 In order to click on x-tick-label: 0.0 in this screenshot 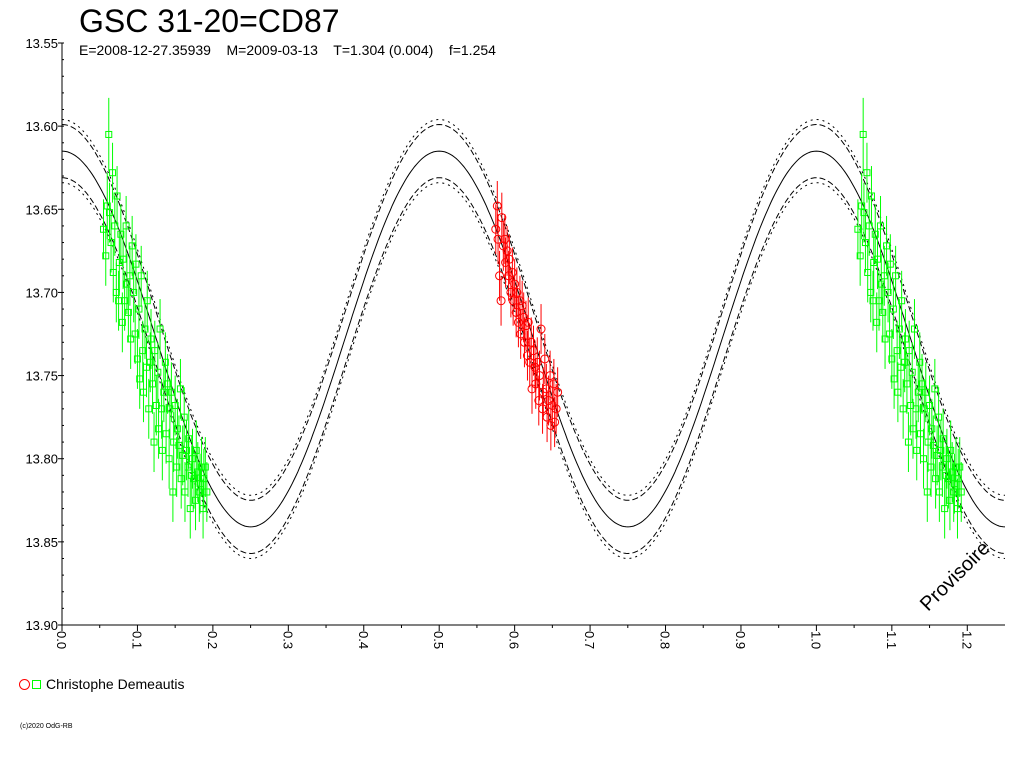, I will do `click(61, 640)`.